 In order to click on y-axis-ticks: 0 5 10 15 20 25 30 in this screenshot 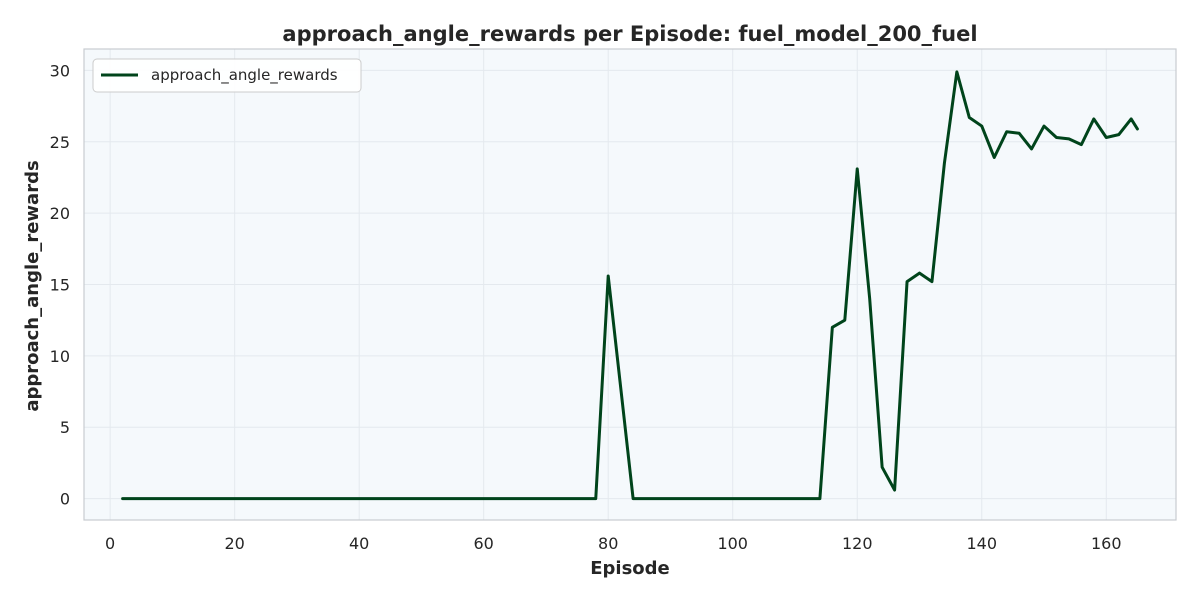, I will do `click(60, 284)`.